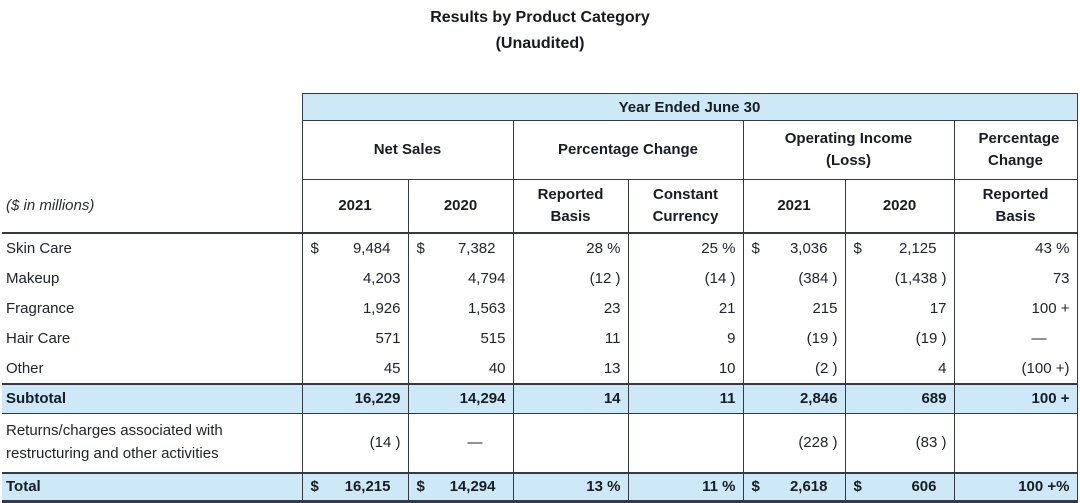  Describe the element at coordinates (570, 278) in the screenshot. I see `cell-pct-reported: (12 )` at that location.